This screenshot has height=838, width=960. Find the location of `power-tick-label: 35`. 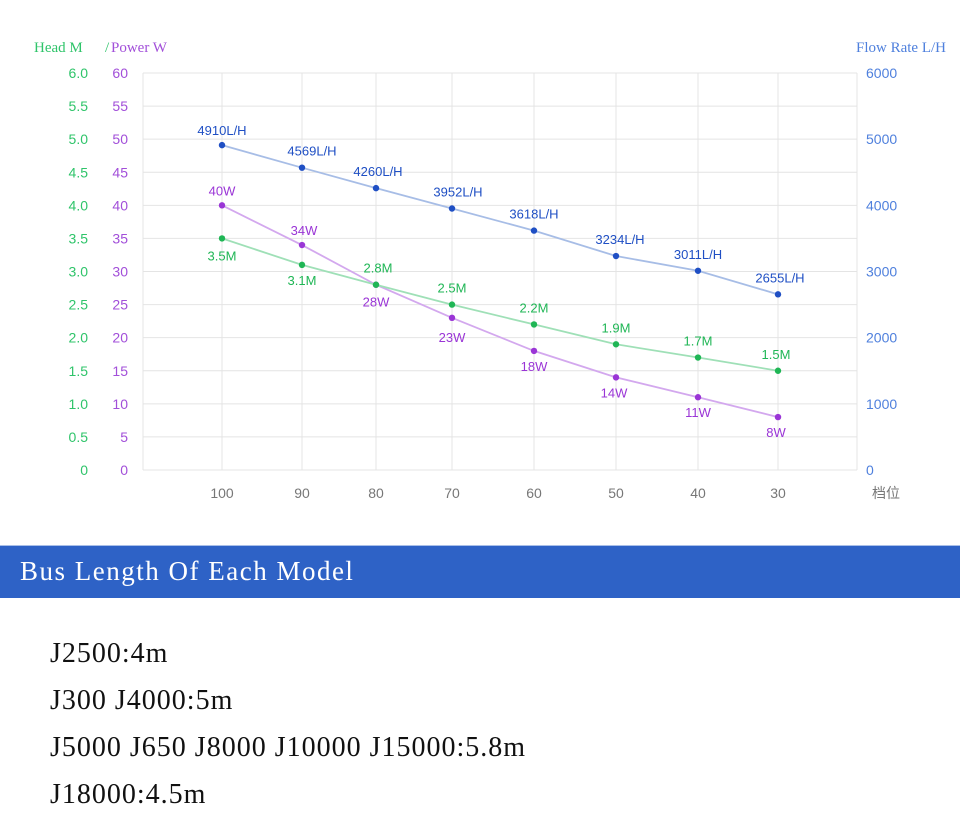

power-tick-label: 35 is located at coordinates (120, 238).